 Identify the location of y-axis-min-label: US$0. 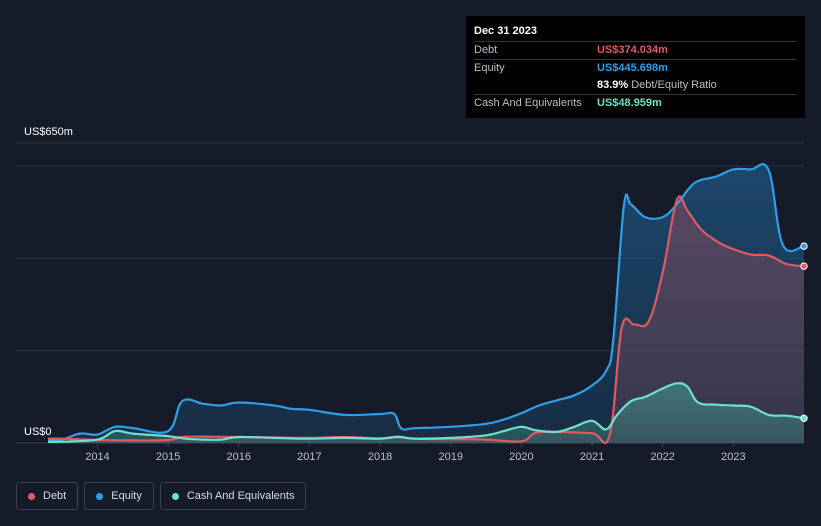
(38, 432).